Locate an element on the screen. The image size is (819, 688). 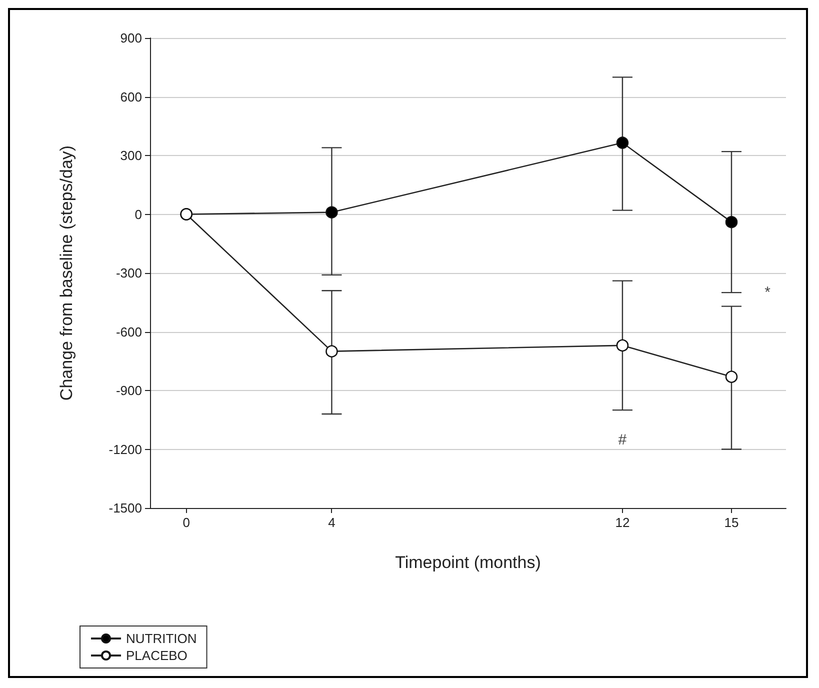
x-tick-label: 12 is located at coordinates (622, 522).